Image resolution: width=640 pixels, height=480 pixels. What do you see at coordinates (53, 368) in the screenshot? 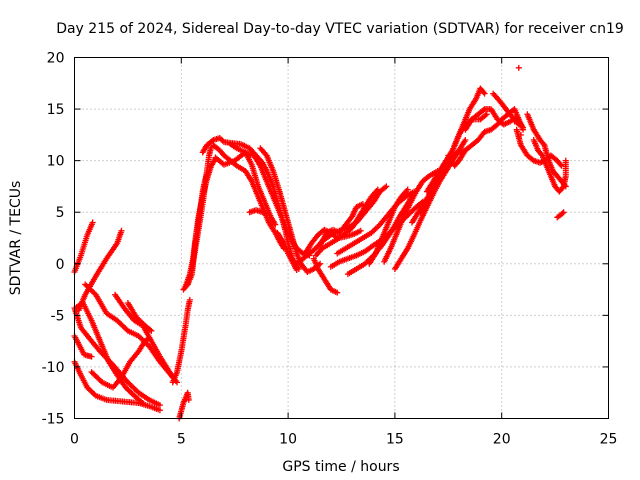
I see `y-tick-label: -10` at bounding box center [53, 368].